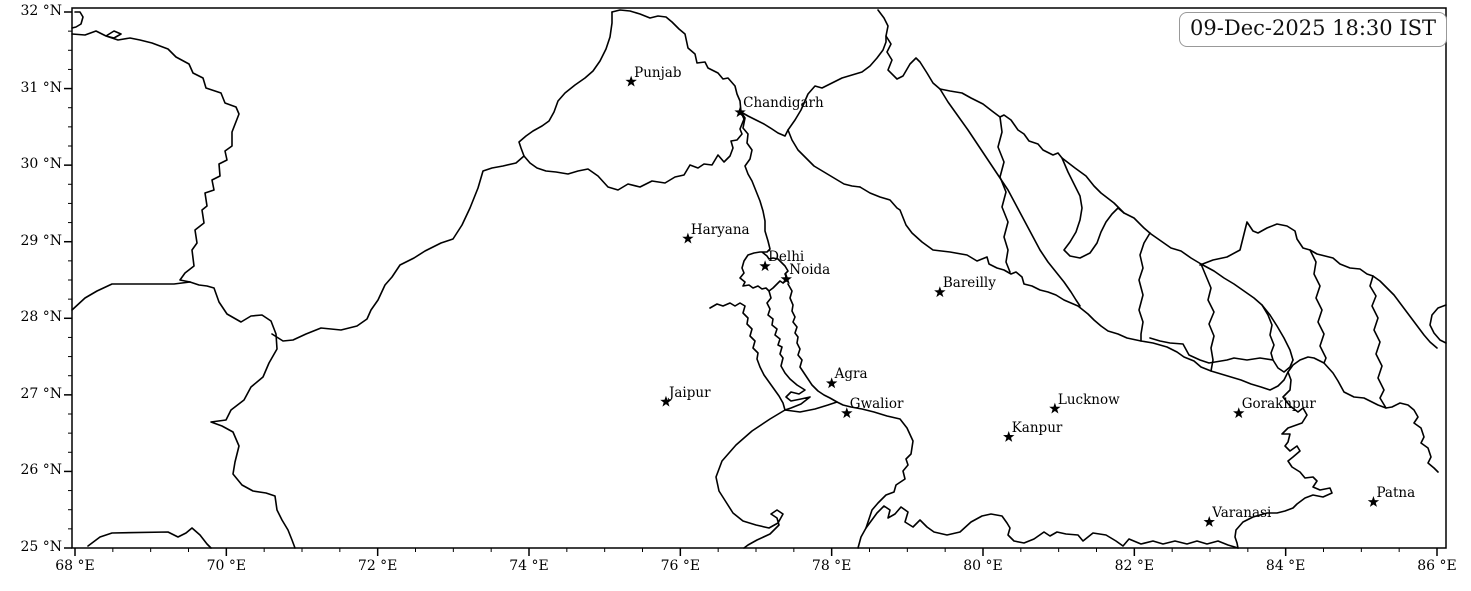  I want to click on city-label: Delhi, so click(786, 257).